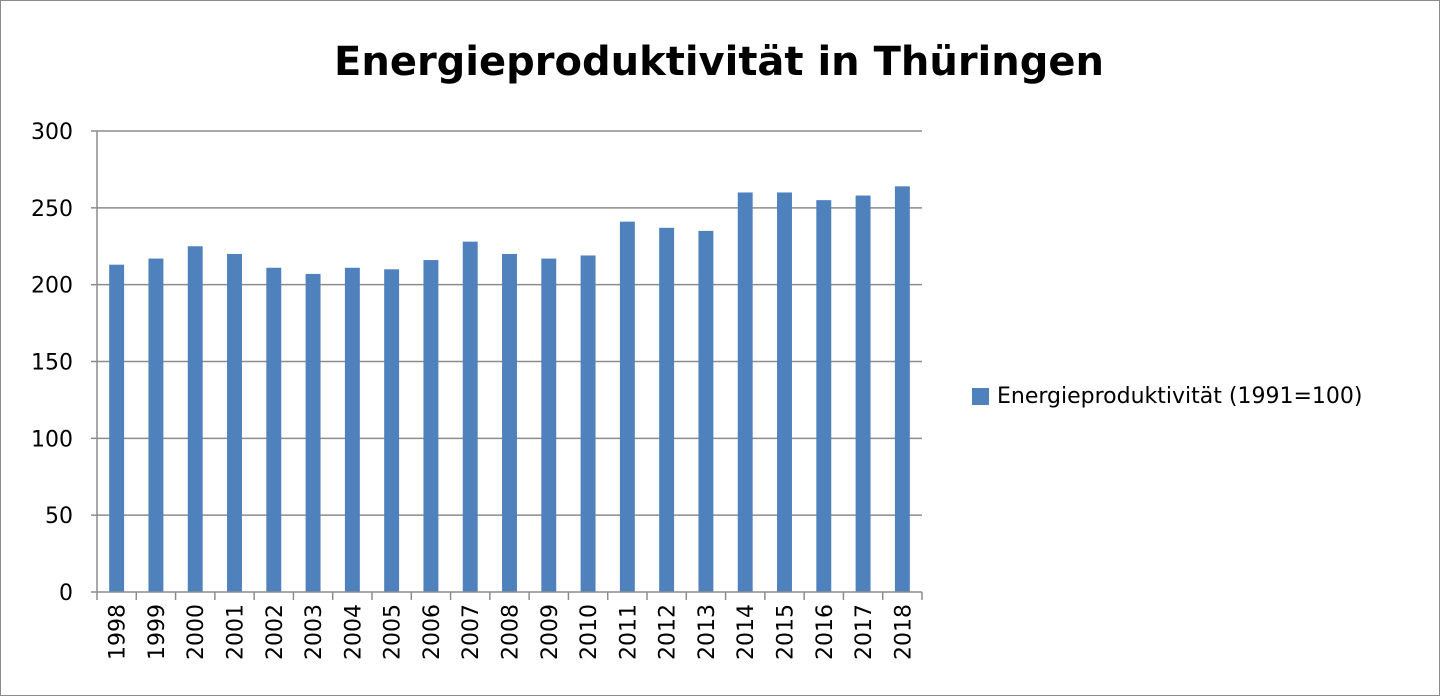  What do you see at coordinates (668, 632) in the screenshot?
I see `x-tick-label: 2012` at bounding box center [668, 632].